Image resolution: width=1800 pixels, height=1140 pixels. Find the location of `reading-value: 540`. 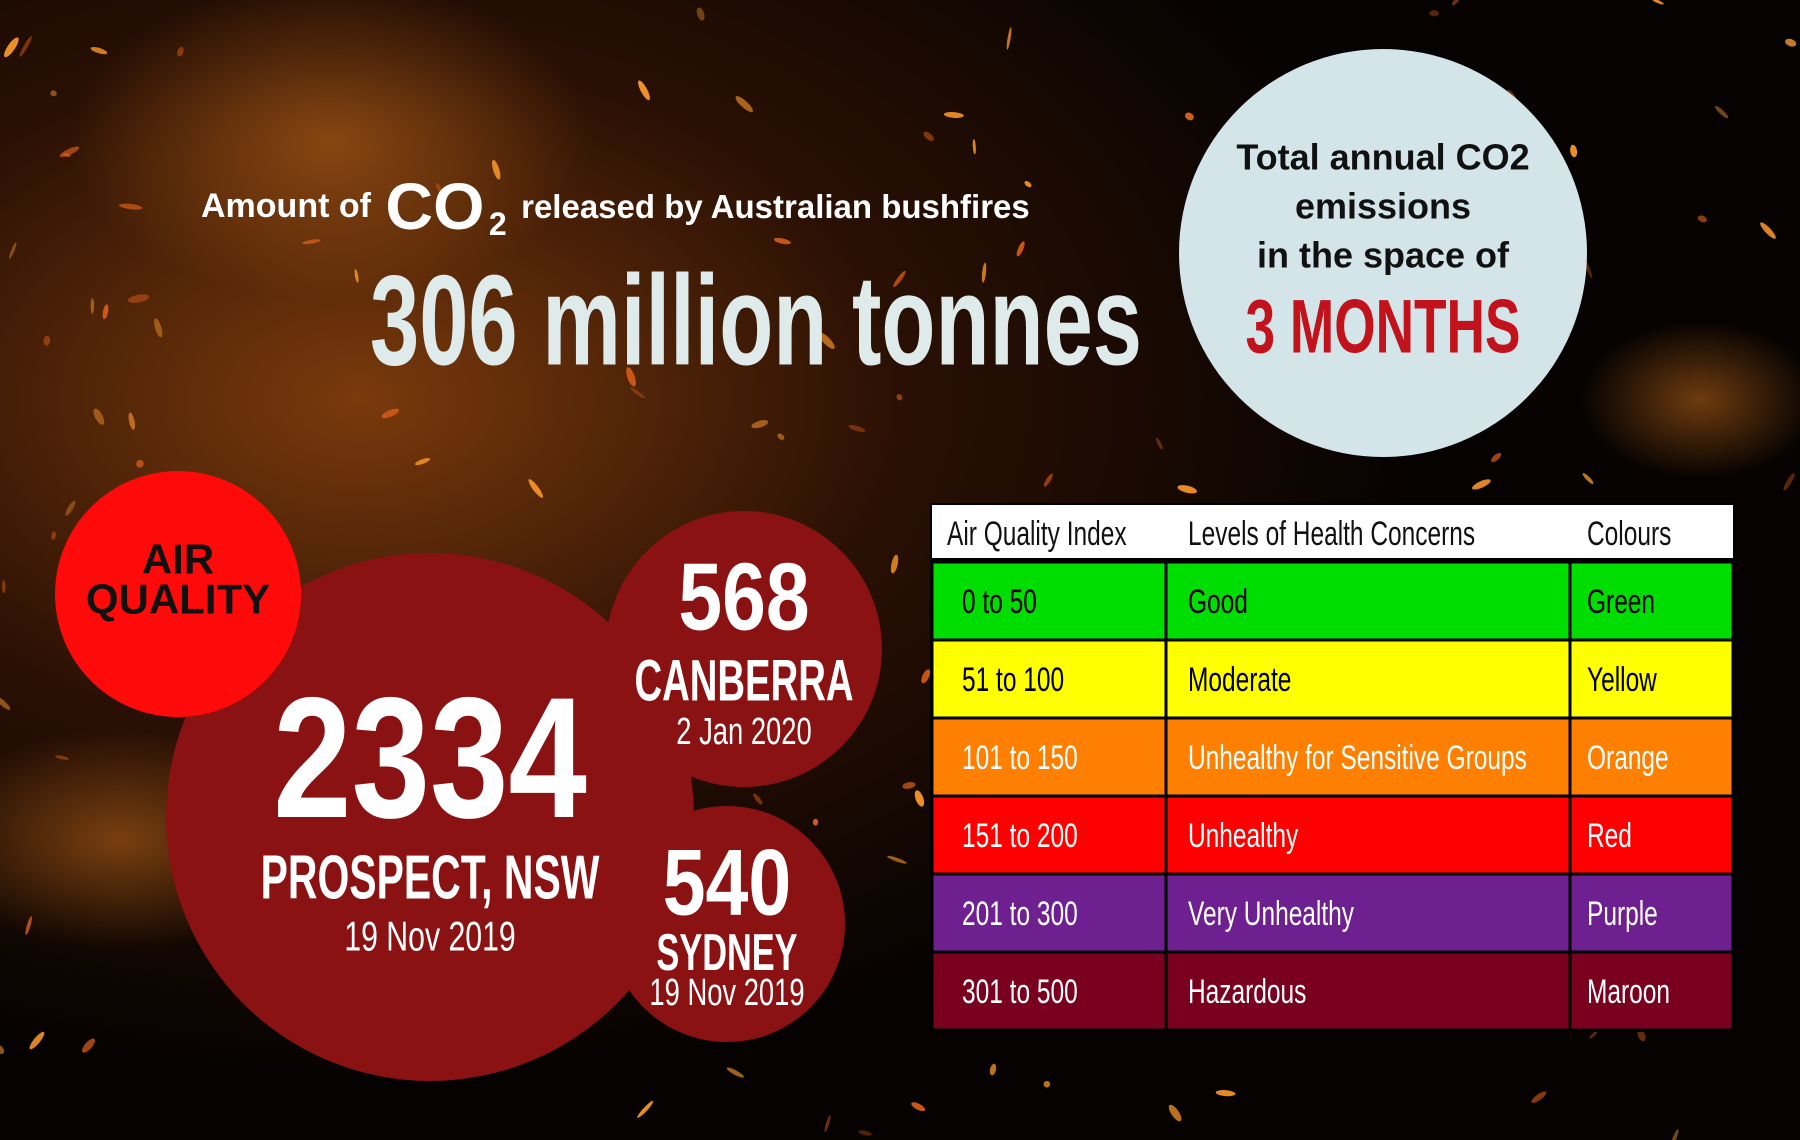

reading-value: 540 is located at coordinates (727, 882).